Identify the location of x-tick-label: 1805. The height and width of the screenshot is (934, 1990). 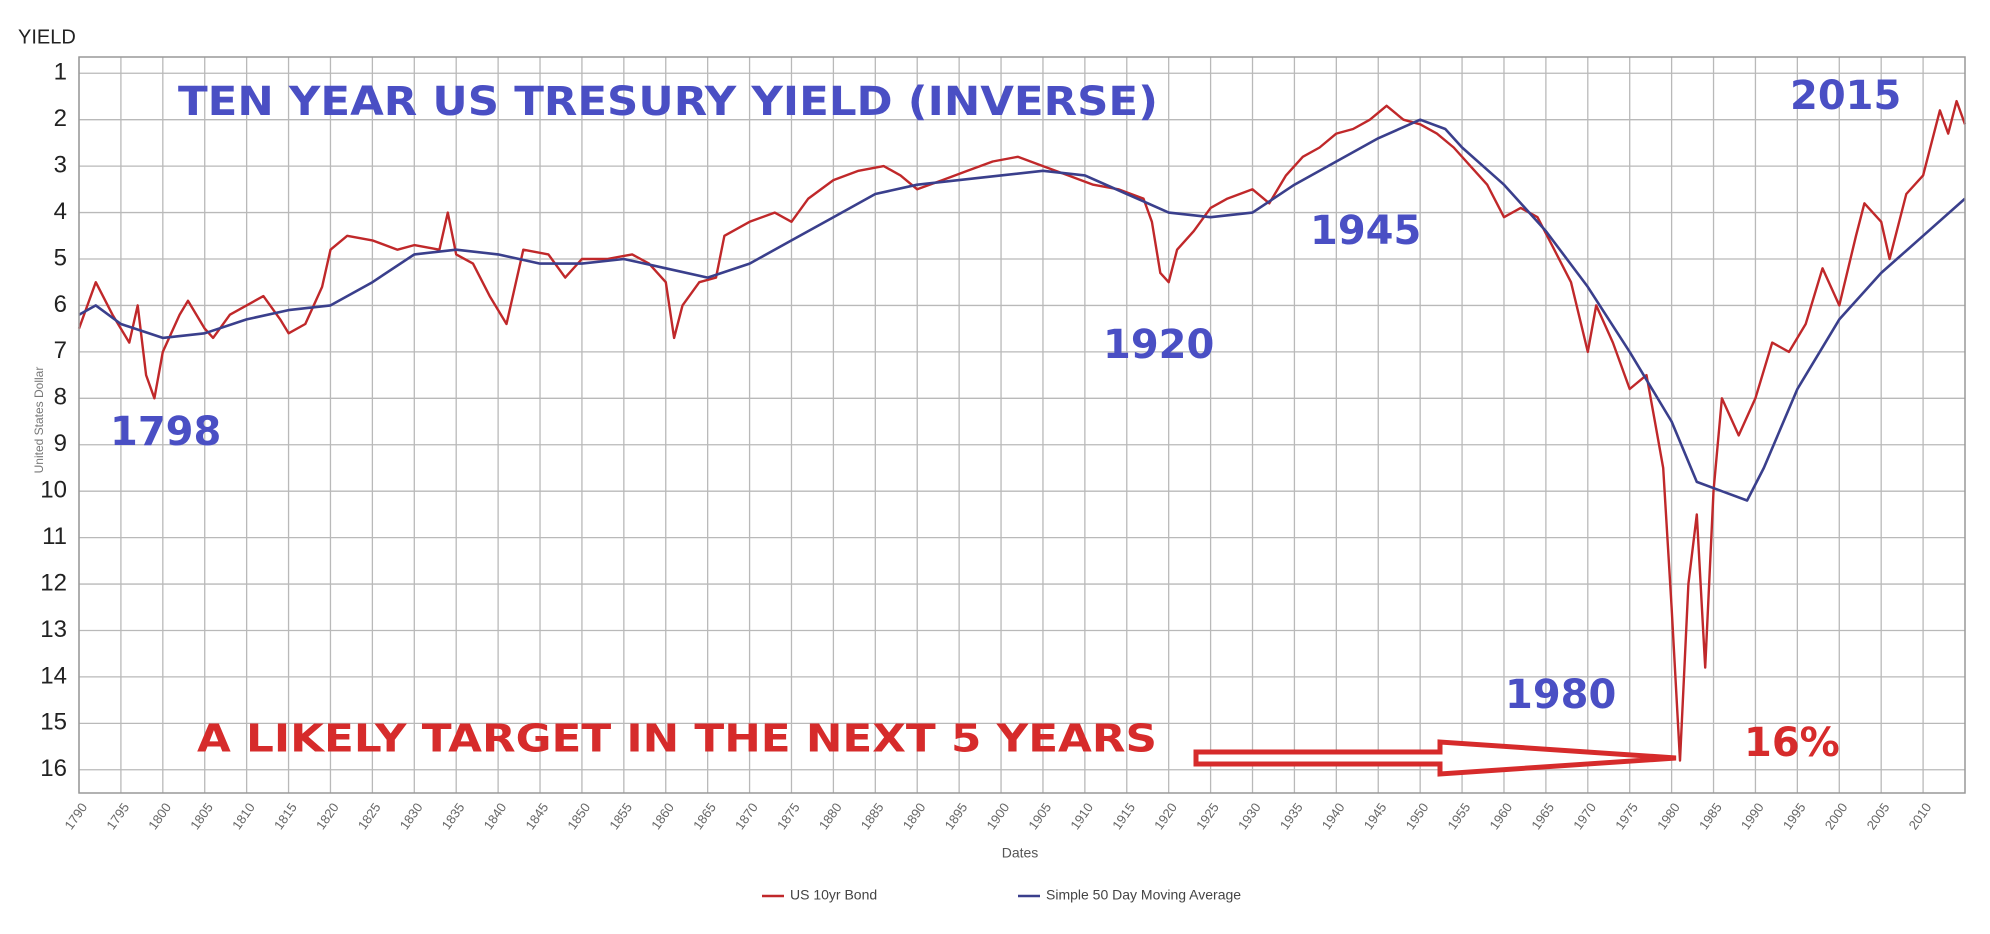
(201, 816).